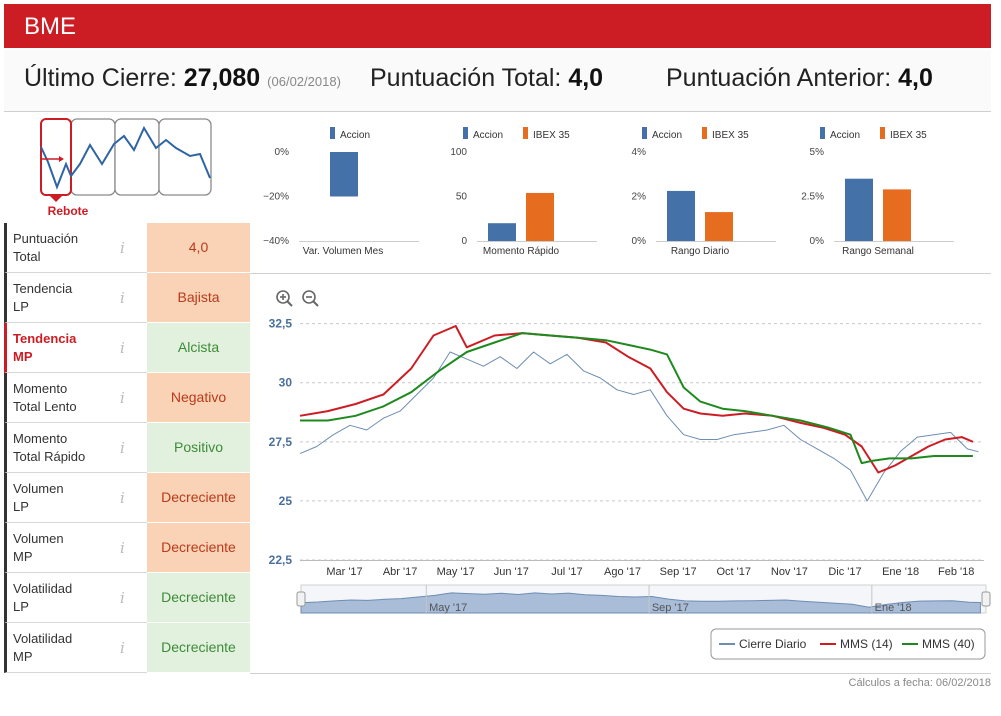 This screenshot has width=1001, height=716. Describe the element at coordinates (127, 348) in the screenshot. I see `indicator-row: Tendencia MP i Alcista` at that location.